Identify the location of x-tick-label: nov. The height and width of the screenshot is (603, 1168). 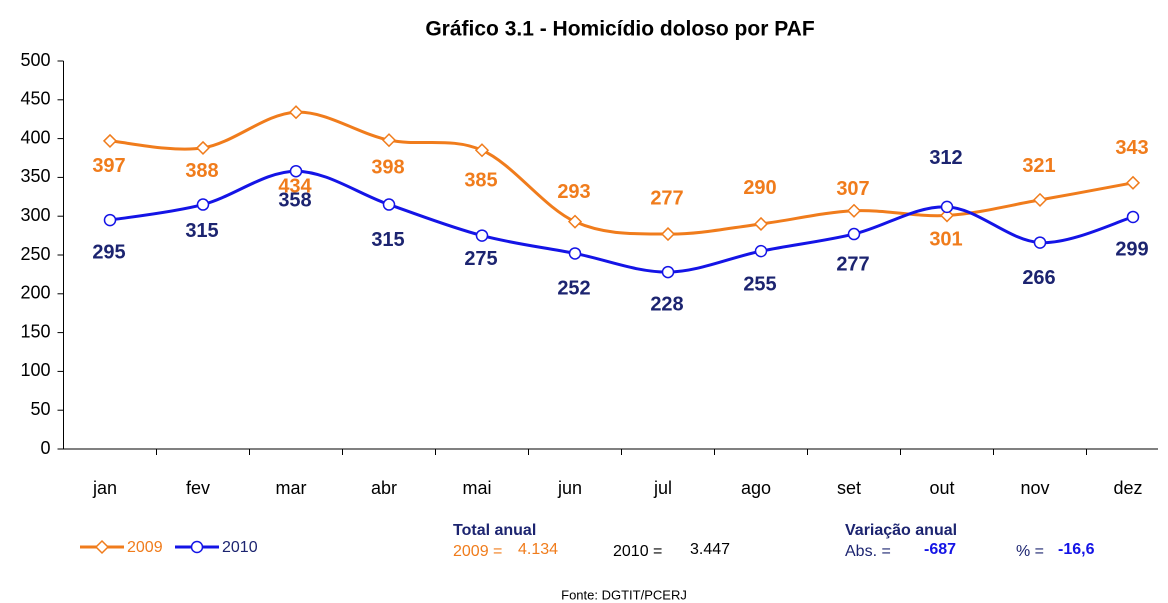
(1034, 488).